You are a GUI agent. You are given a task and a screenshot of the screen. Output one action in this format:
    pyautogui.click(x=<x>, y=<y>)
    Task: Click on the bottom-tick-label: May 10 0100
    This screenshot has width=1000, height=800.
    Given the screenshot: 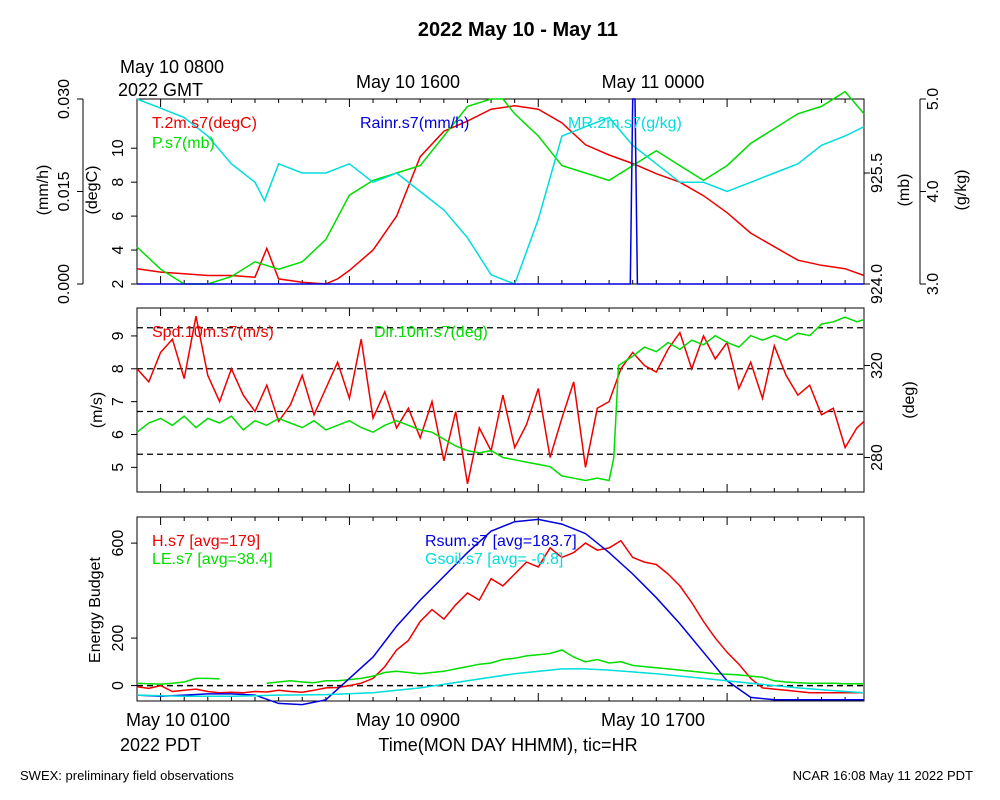 What is the action you would take?
    pyautogui.click(x=178, y=720)
    